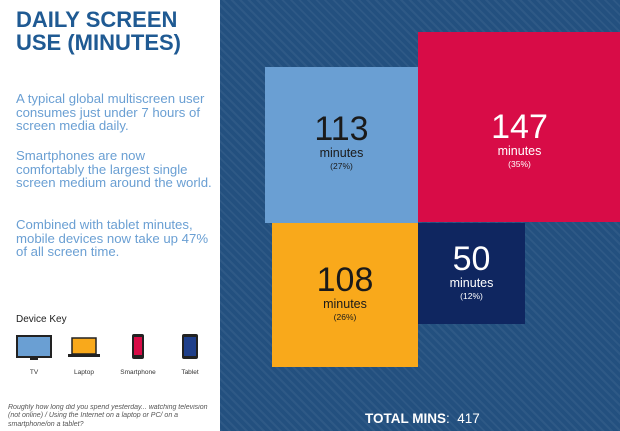 This screenshot has height=431, width=620. I want to click on tile-smartphone-percent: (35%), so click(519, 164).